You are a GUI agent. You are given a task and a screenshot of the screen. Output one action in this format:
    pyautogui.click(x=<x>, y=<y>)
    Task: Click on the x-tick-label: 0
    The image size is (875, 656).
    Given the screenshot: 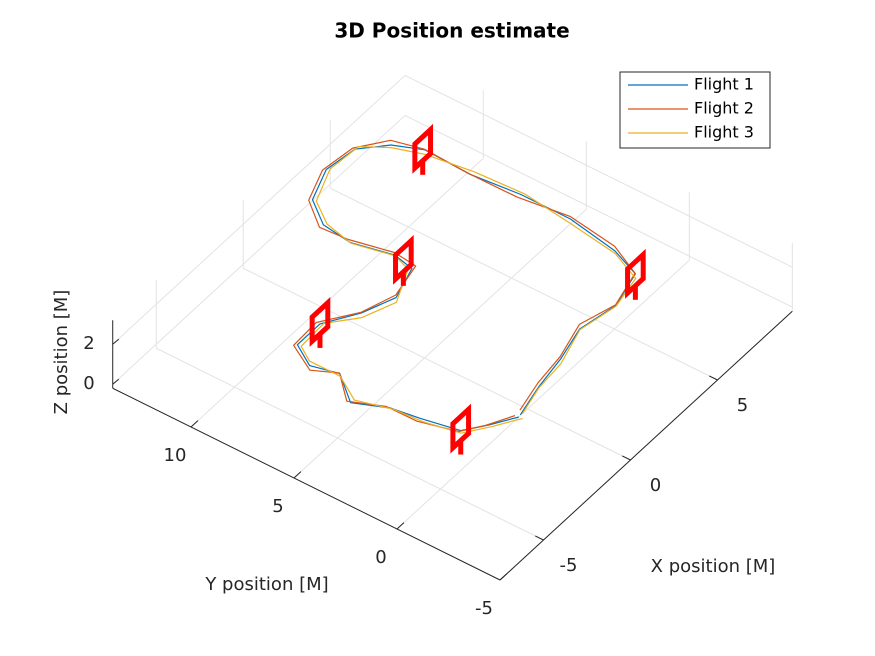 What is the action you would take?
    pyautogui.click(x=655, y=485)
    